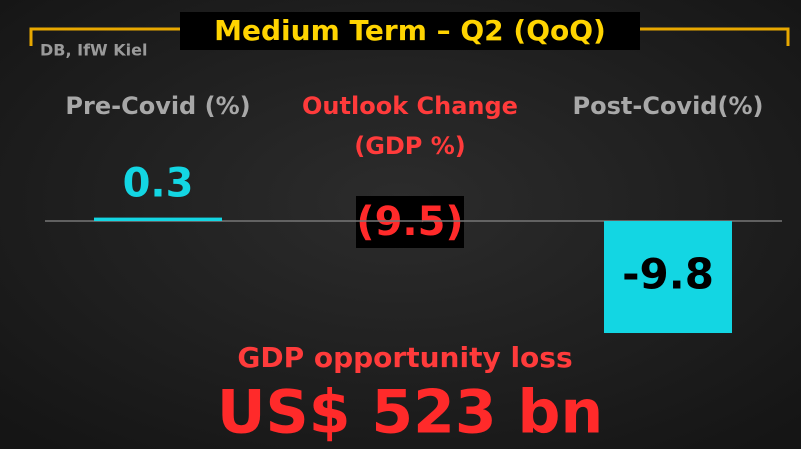 This screenshot has width=801, height=449. I want to click on loss-label: GDP opportunity loss, so click(404, 357).